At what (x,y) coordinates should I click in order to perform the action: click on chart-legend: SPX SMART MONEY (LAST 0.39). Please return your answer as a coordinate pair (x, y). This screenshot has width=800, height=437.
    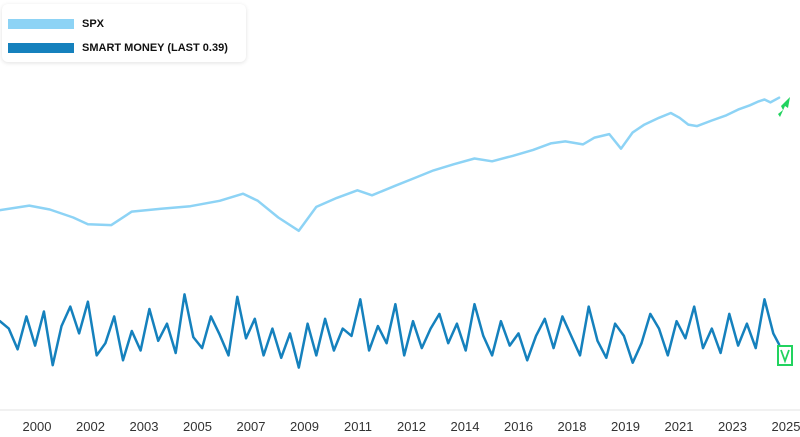
    Looking at the image, I should click on (124, 33).